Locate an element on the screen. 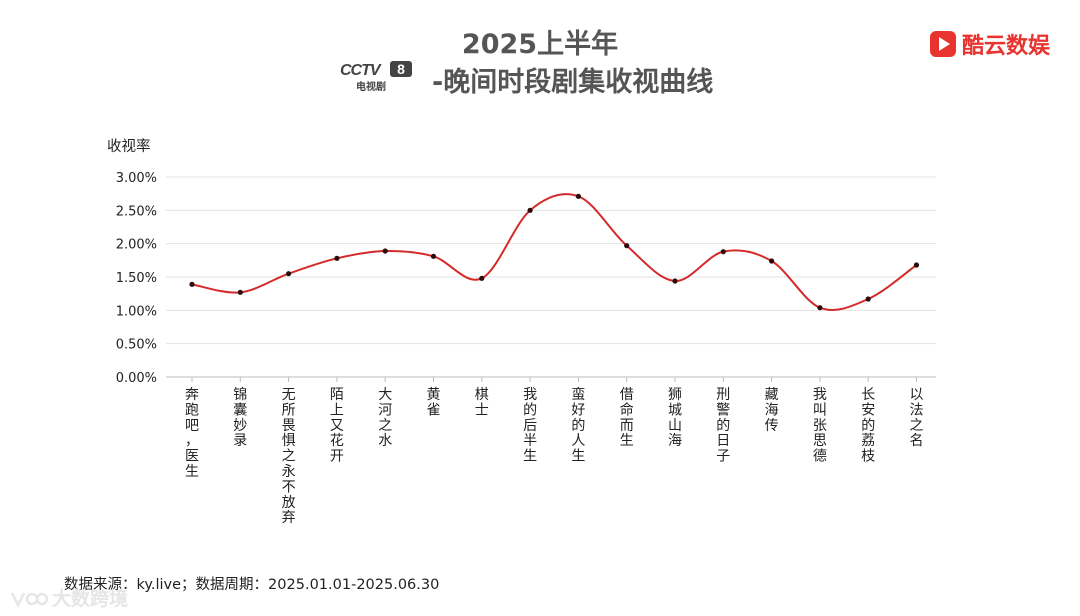 This screenshot has width=1080, height=616. y-tick-label: 1.00% is located at coordinates (136, 311).